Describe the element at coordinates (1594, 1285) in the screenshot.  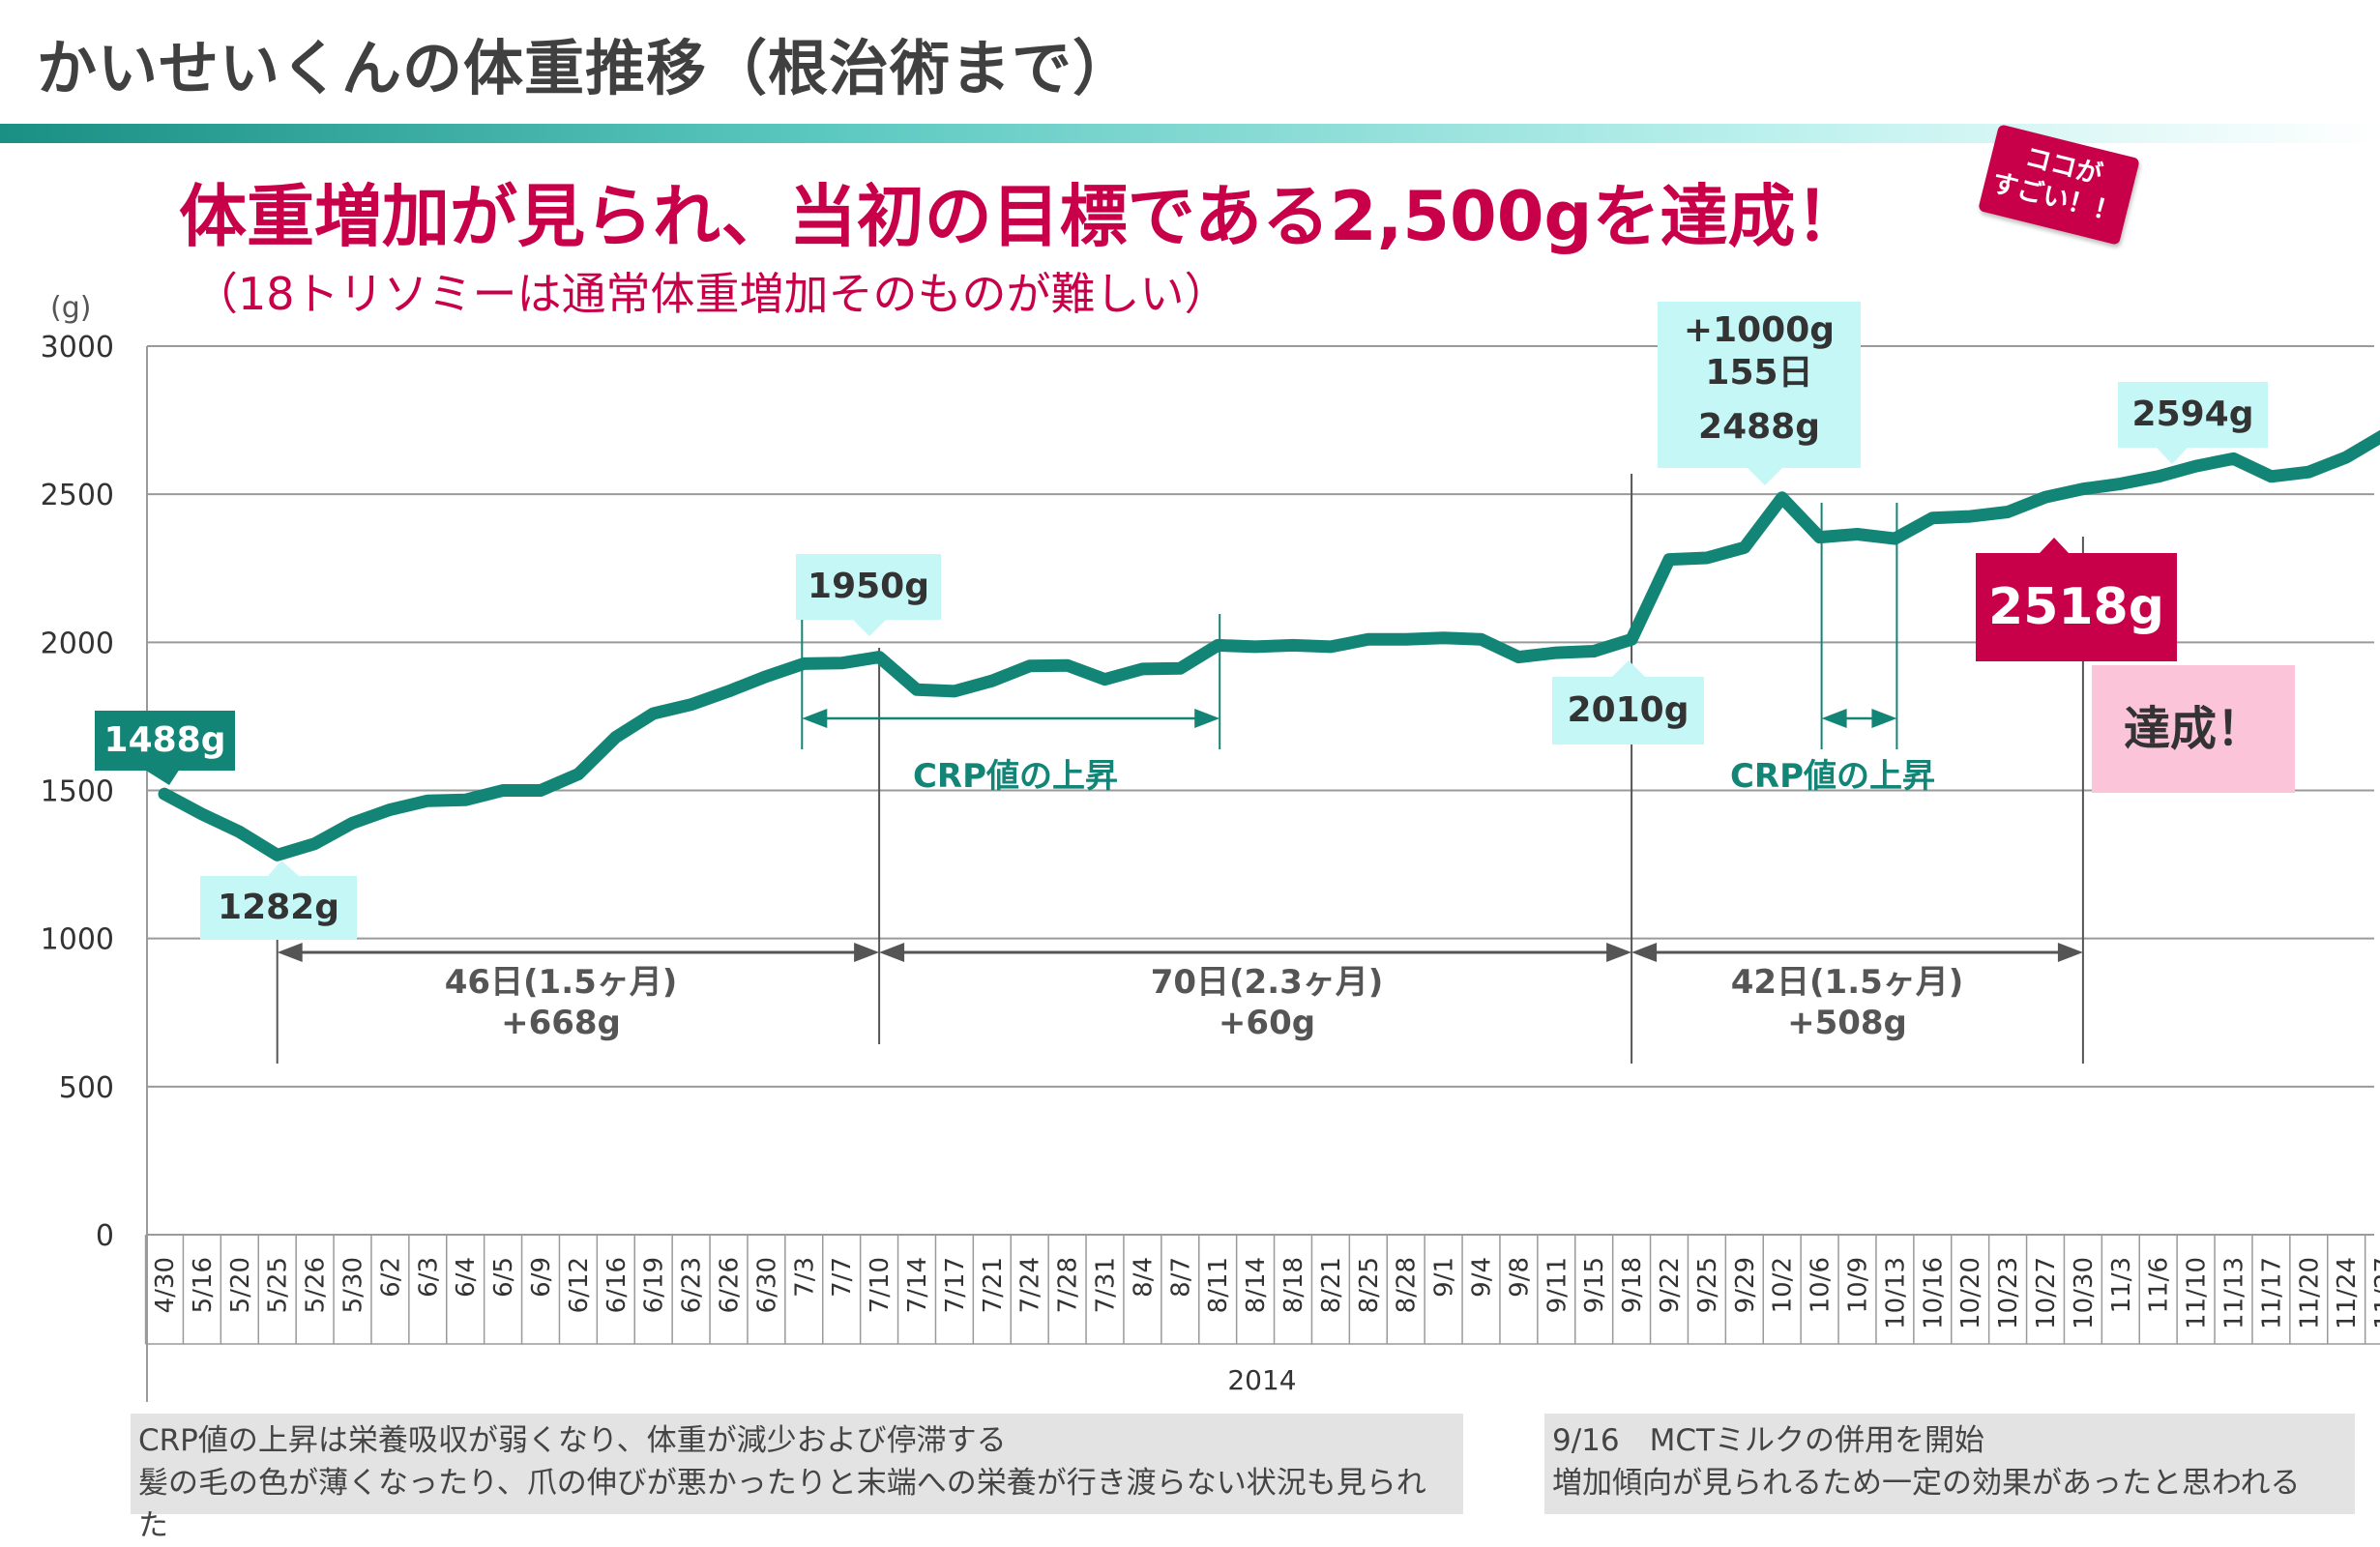
I see `x-tick-label: 9/15` at that location.